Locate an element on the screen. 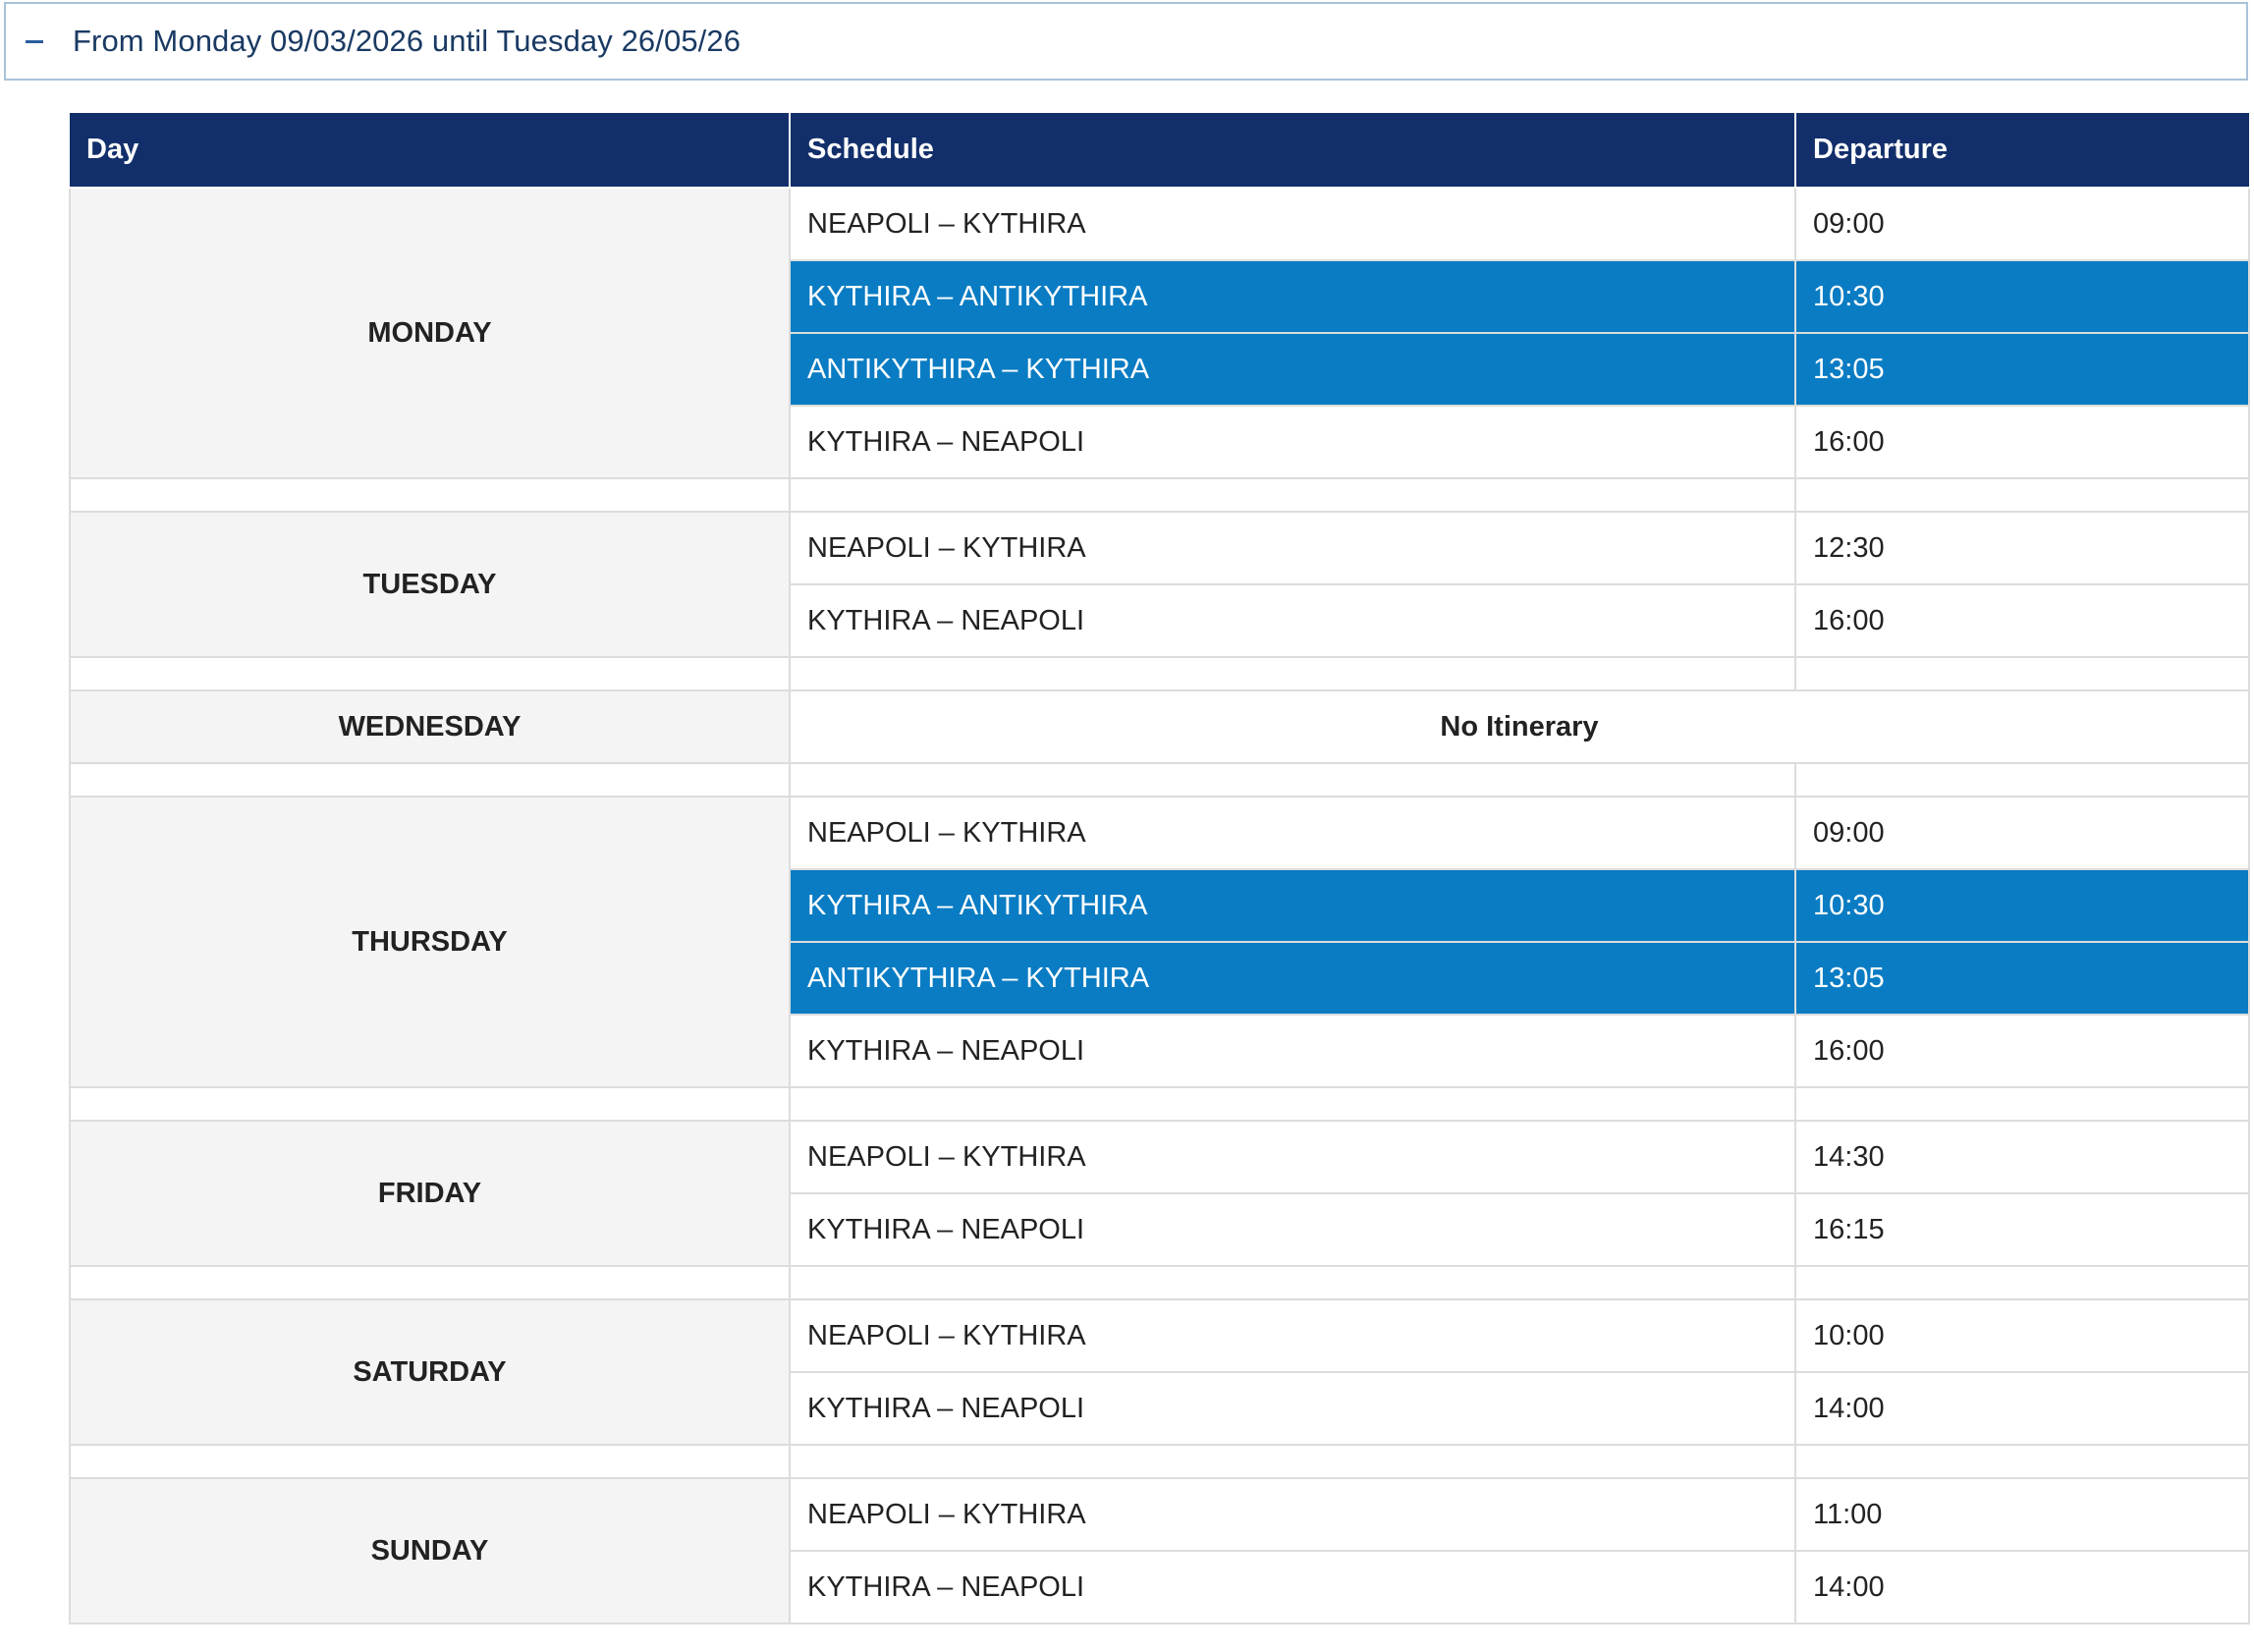 Image resolution: width=2254 pixels, height=1652 pixels. departure-time-cell: 12:30 is located at coordinates (2022, 548).